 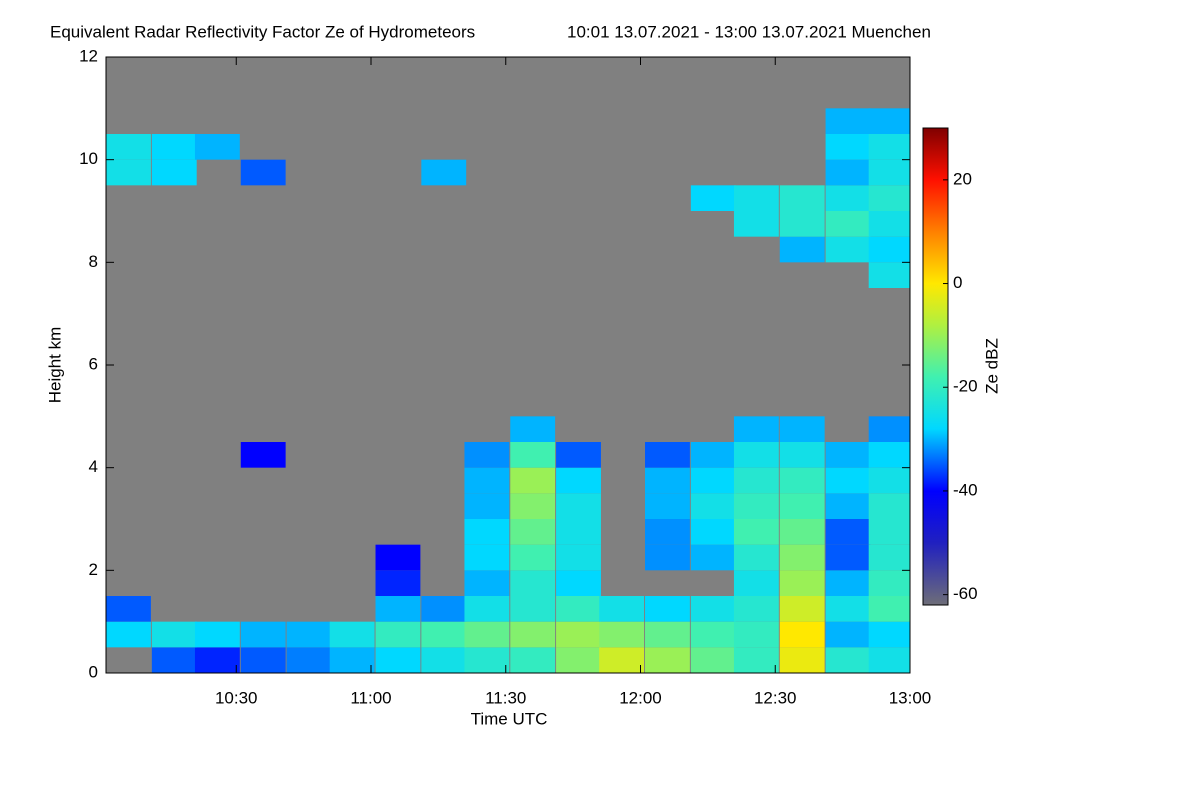 I want to click on x-tick-label: 12:30, so click(x=775, y=697).